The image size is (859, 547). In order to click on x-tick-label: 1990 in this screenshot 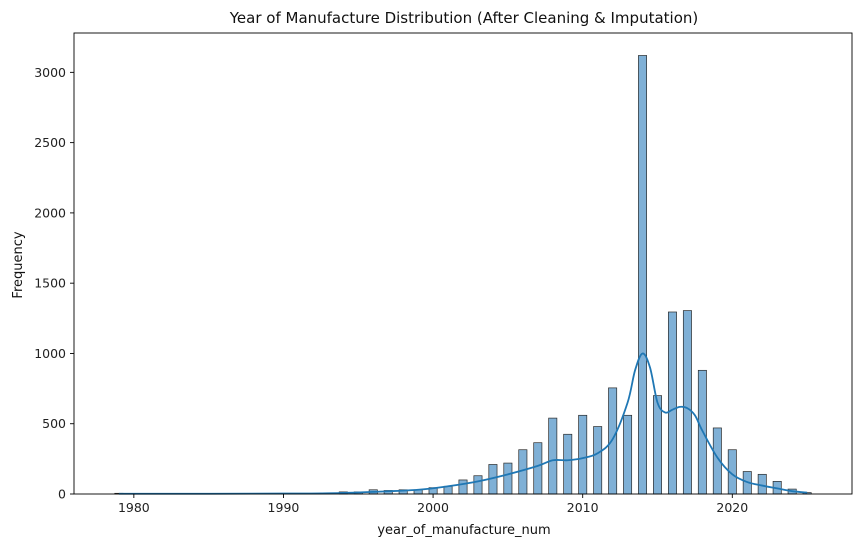, I will do `click(284, 507)`.